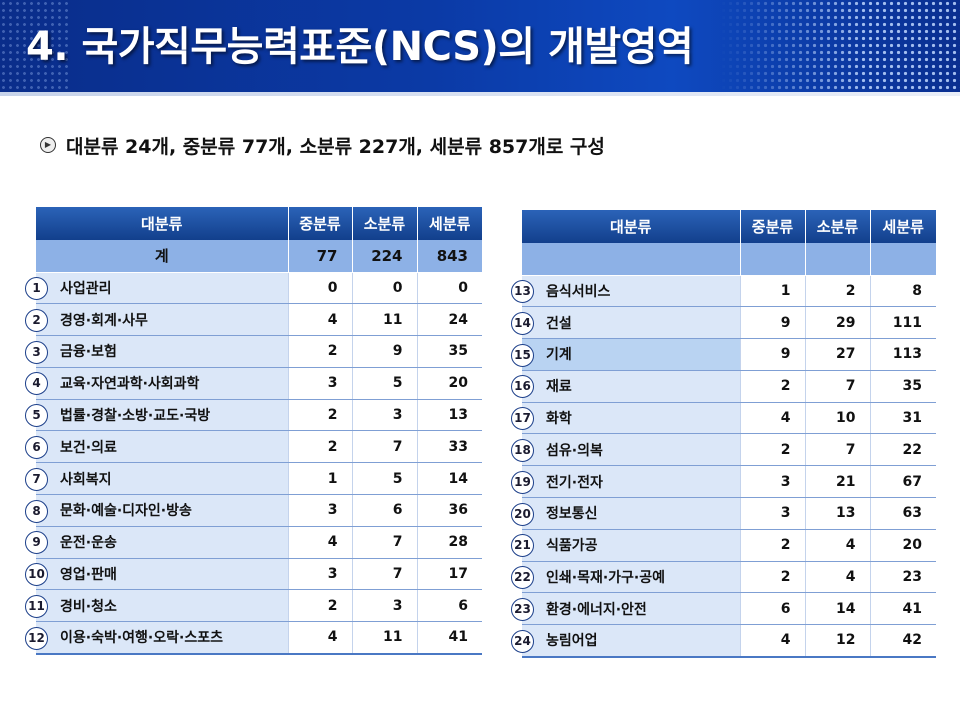 Image resolution: width=960 pixels, height=720 pixels. What do you see at coordinates (522, 418) in the screenshot?
I see `row-number-badge: 17` at bounding box center [522, 418].